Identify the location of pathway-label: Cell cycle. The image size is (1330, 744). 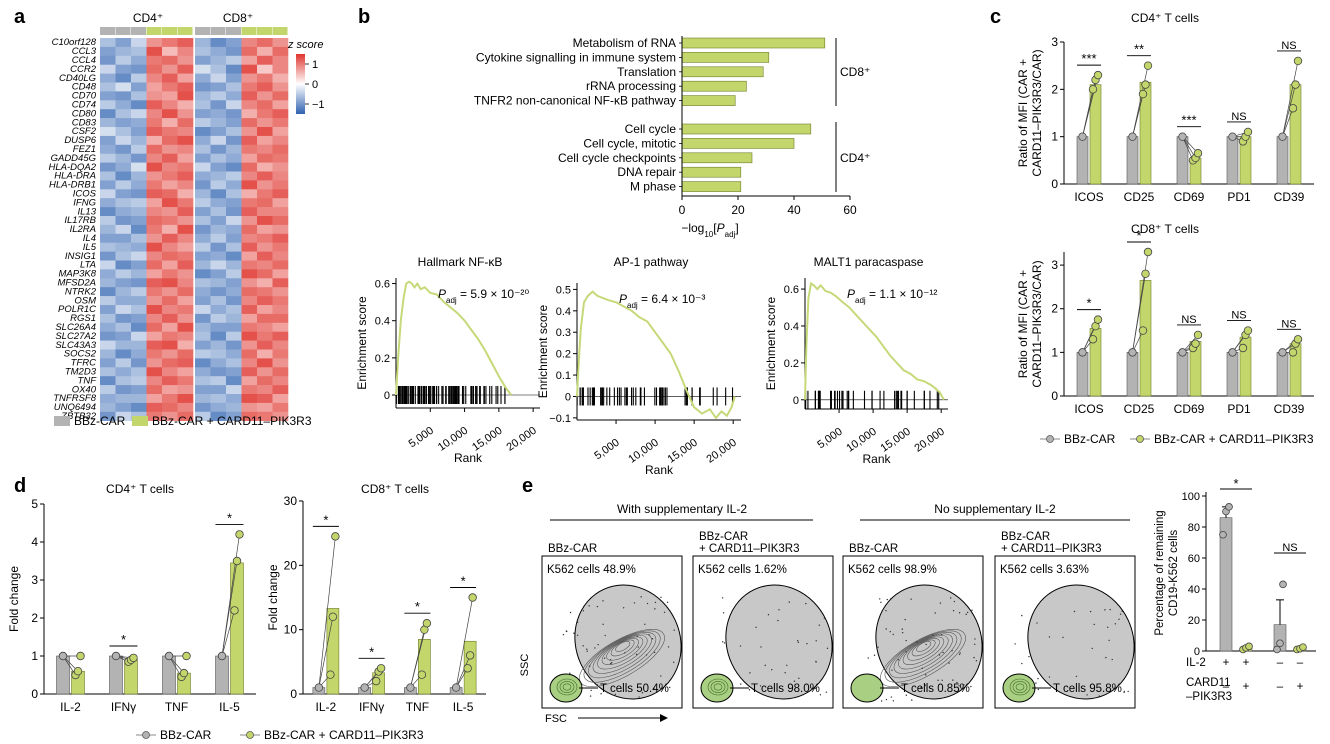
(651, 129).